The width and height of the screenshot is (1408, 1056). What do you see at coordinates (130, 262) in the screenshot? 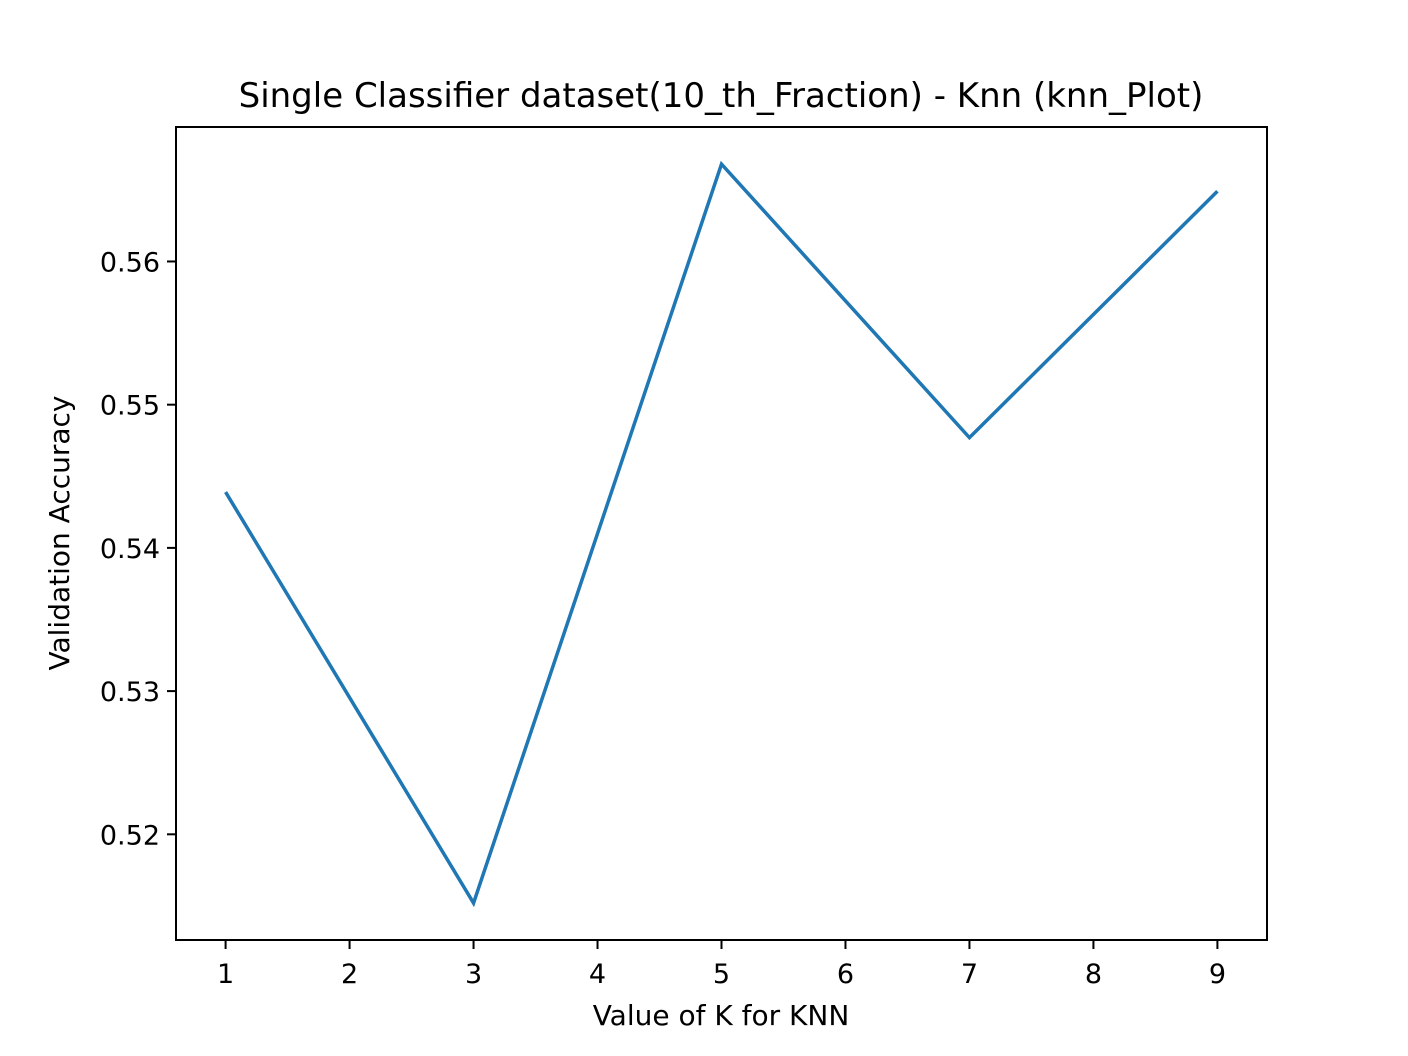
I see `y-tick-label: 0.56` at bounding box center [130, 262].